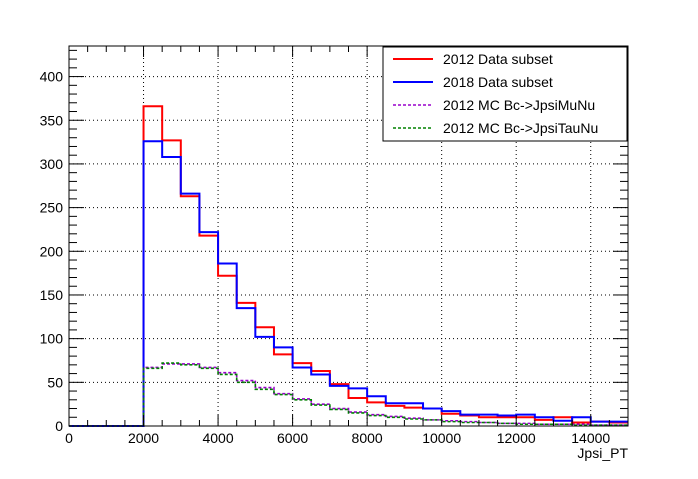 This screenshot has height=479, width=698. Describe the element at coordinates (520, 128) in the screenshot. I see `legend-label: 2012 MC Bc->JpsiTauNu` at that location.